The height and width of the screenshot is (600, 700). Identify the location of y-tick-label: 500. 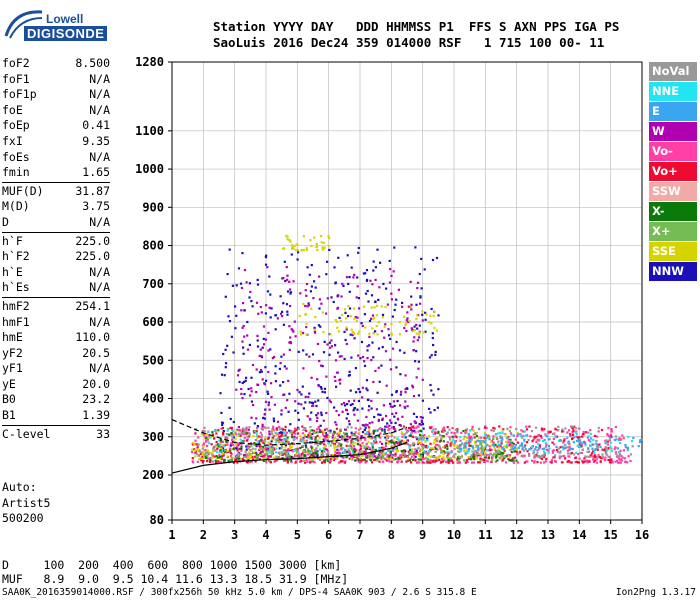
(153, 360).